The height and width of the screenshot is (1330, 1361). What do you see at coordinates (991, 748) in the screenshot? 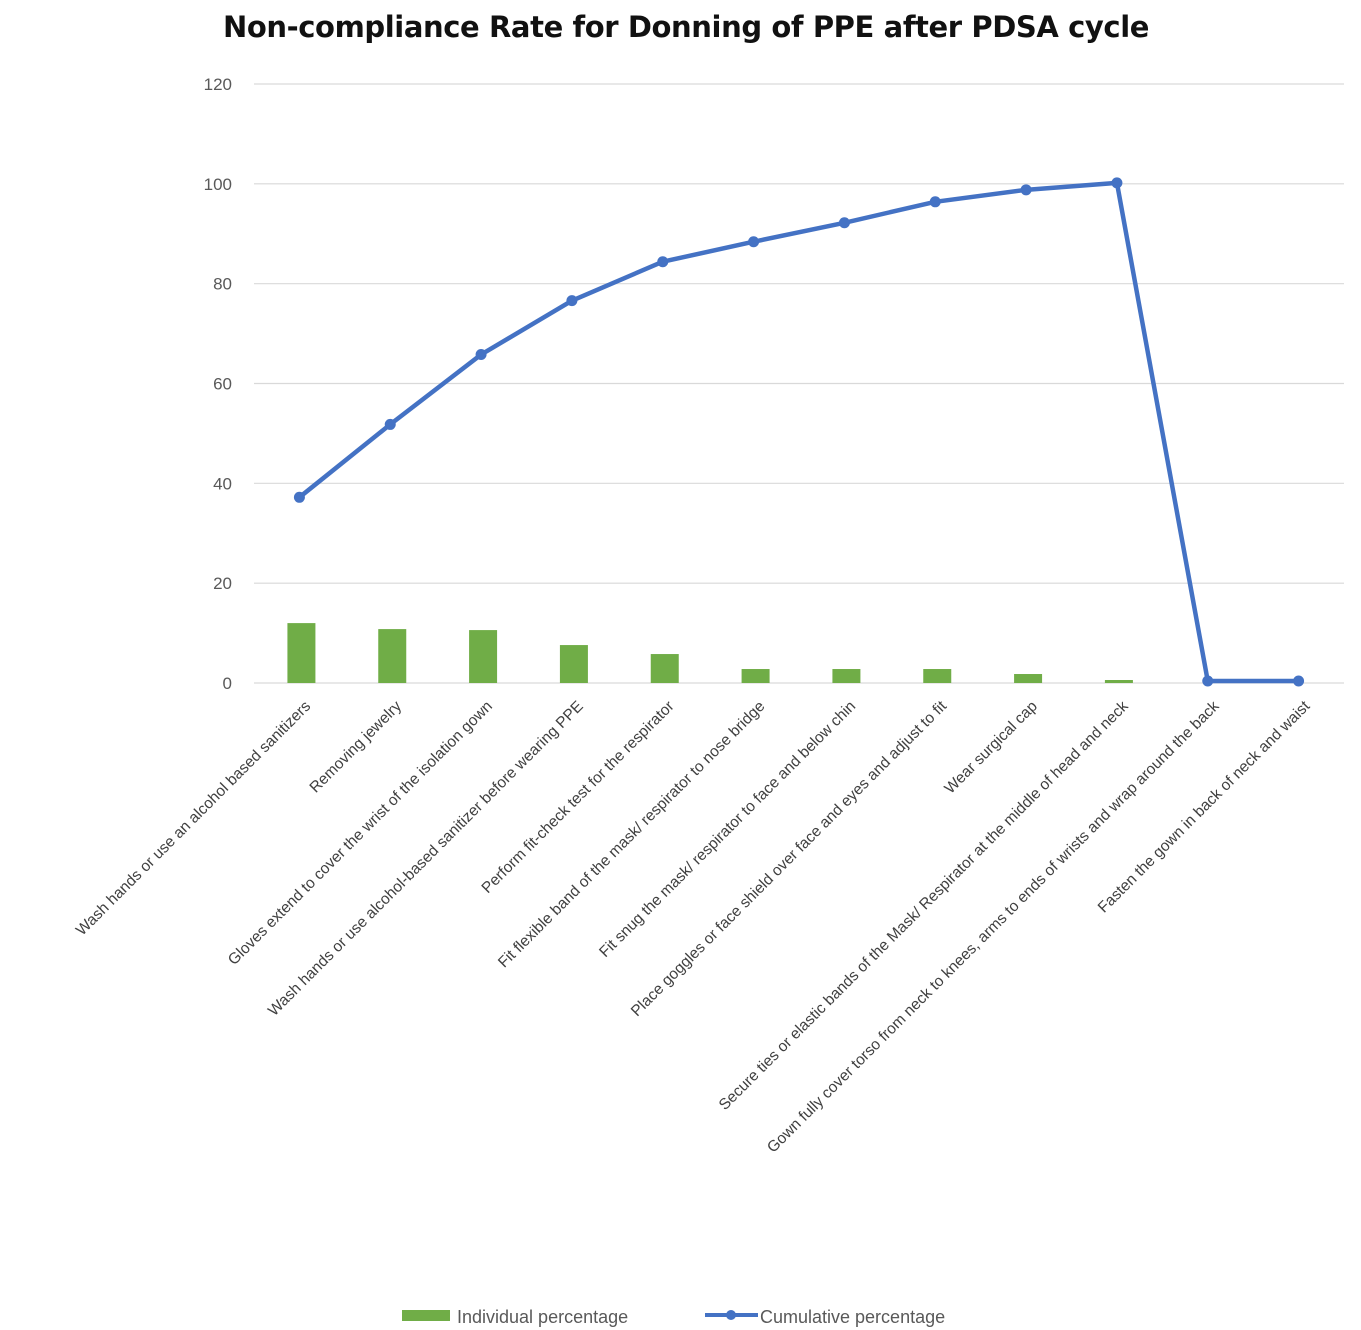
I see `x-category-label: Wear surgical cap` at bounding box center [991, 748].